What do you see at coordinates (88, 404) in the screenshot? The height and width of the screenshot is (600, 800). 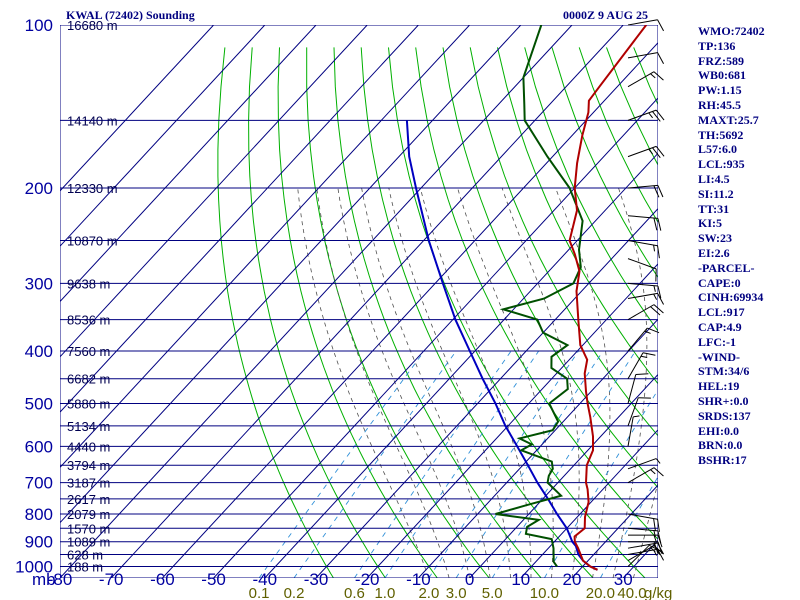 I see `height-label: 5880 m` at bounding box center [88, 404].